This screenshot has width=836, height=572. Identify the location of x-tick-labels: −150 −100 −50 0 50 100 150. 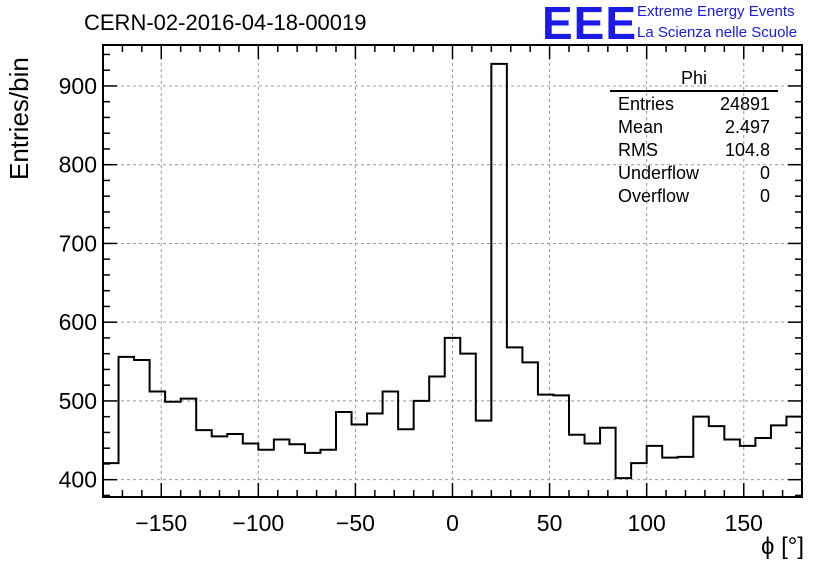
(449, 523).